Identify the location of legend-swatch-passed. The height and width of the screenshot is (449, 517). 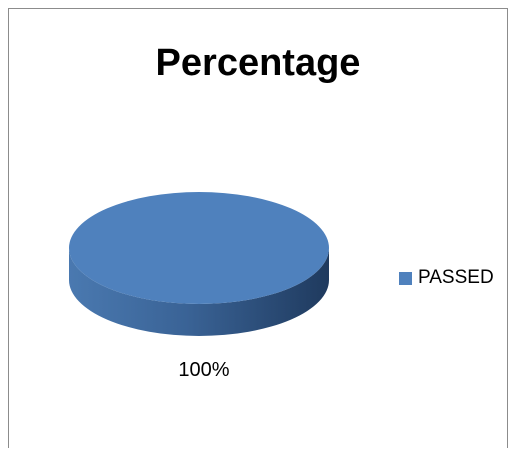
(405, 278).